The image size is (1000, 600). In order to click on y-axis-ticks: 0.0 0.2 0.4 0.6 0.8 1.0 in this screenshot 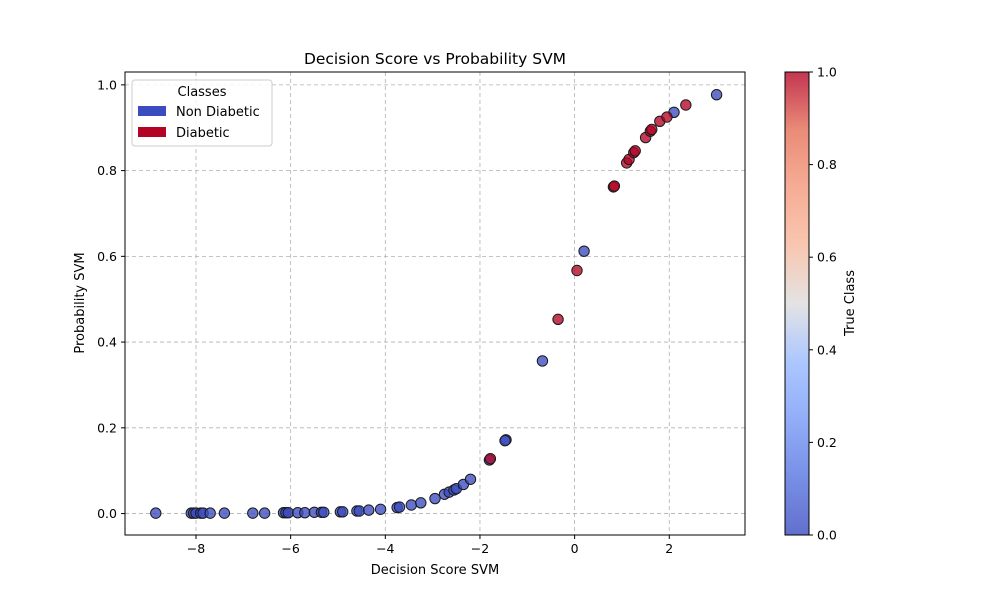, I will do `click(111, 299)`.